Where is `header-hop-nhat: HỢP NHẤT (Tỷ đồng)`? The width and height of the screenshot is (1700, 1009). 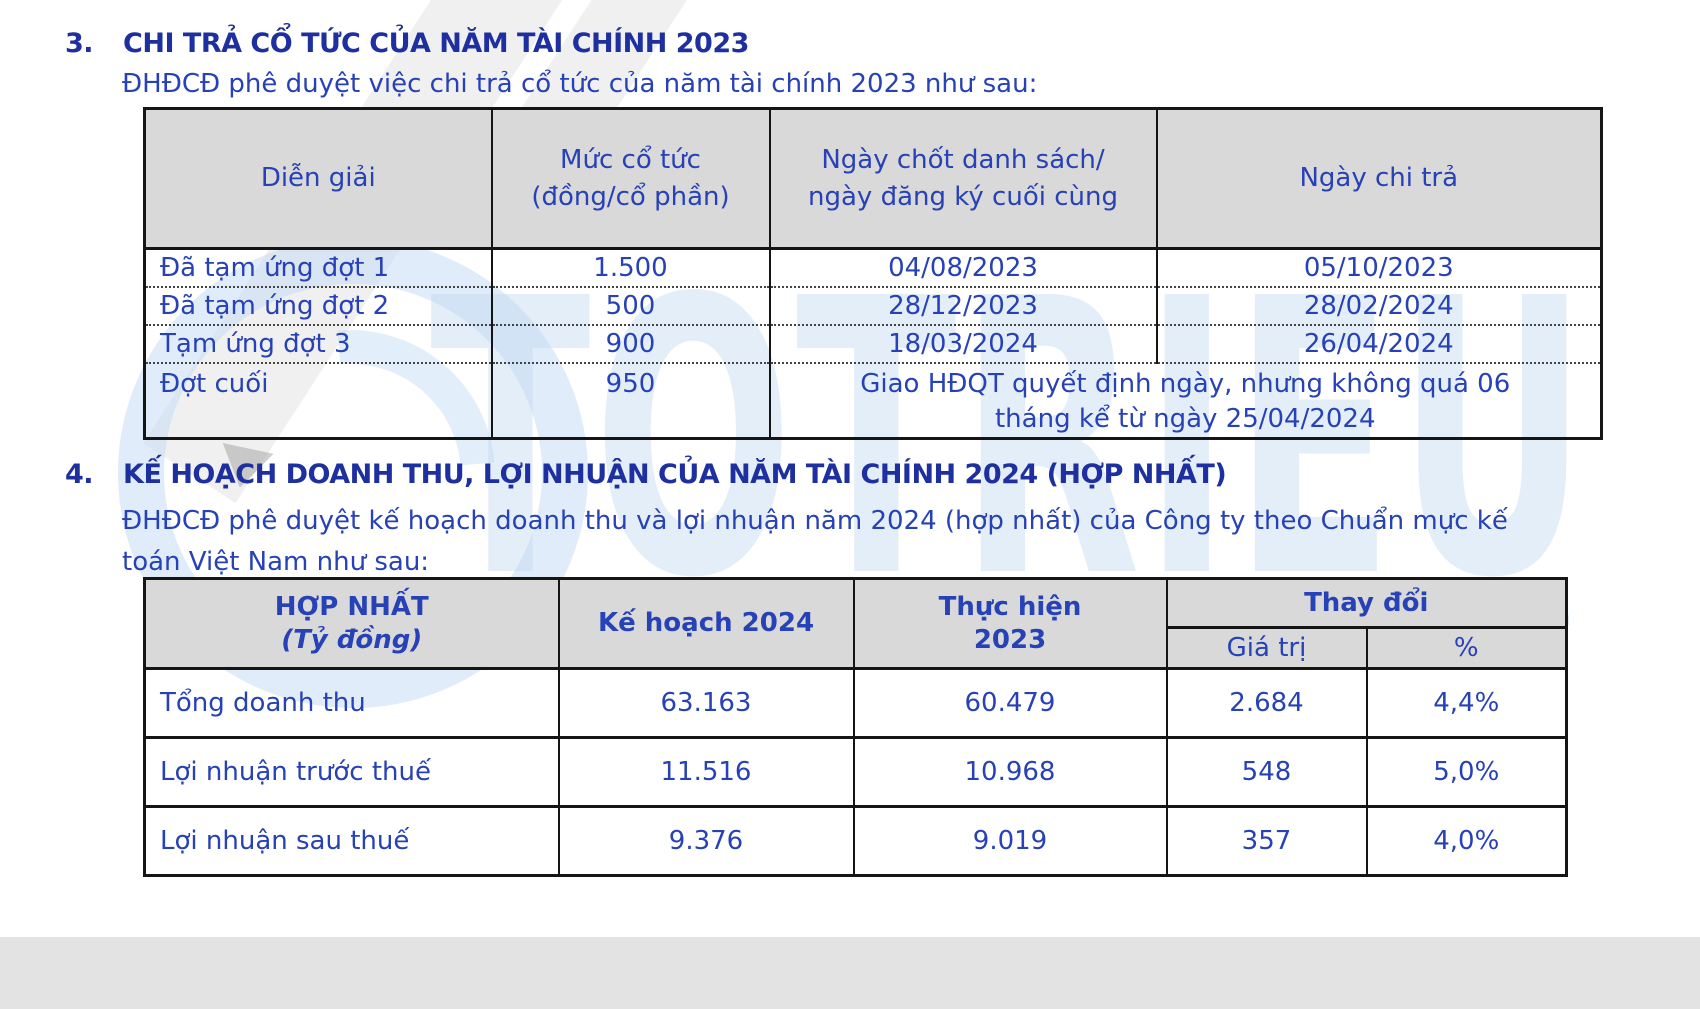
header-hop-nhat: HỢP NHẤT (Tỷ đồng) is located at coordinates (351, 623).